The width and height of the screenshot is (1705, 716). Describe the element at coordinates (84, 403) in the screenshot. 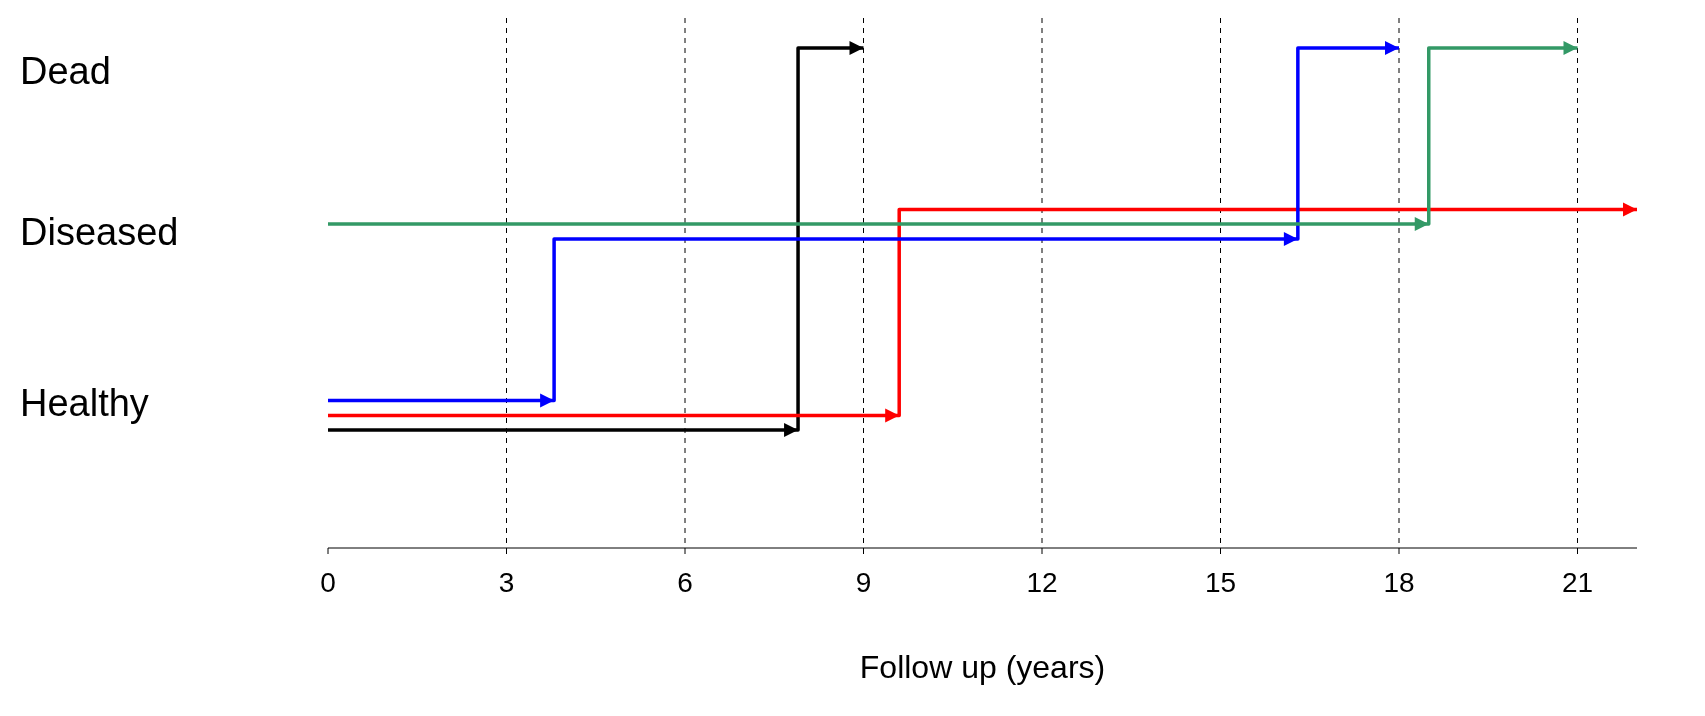

I see `text: Healthy` at that location.